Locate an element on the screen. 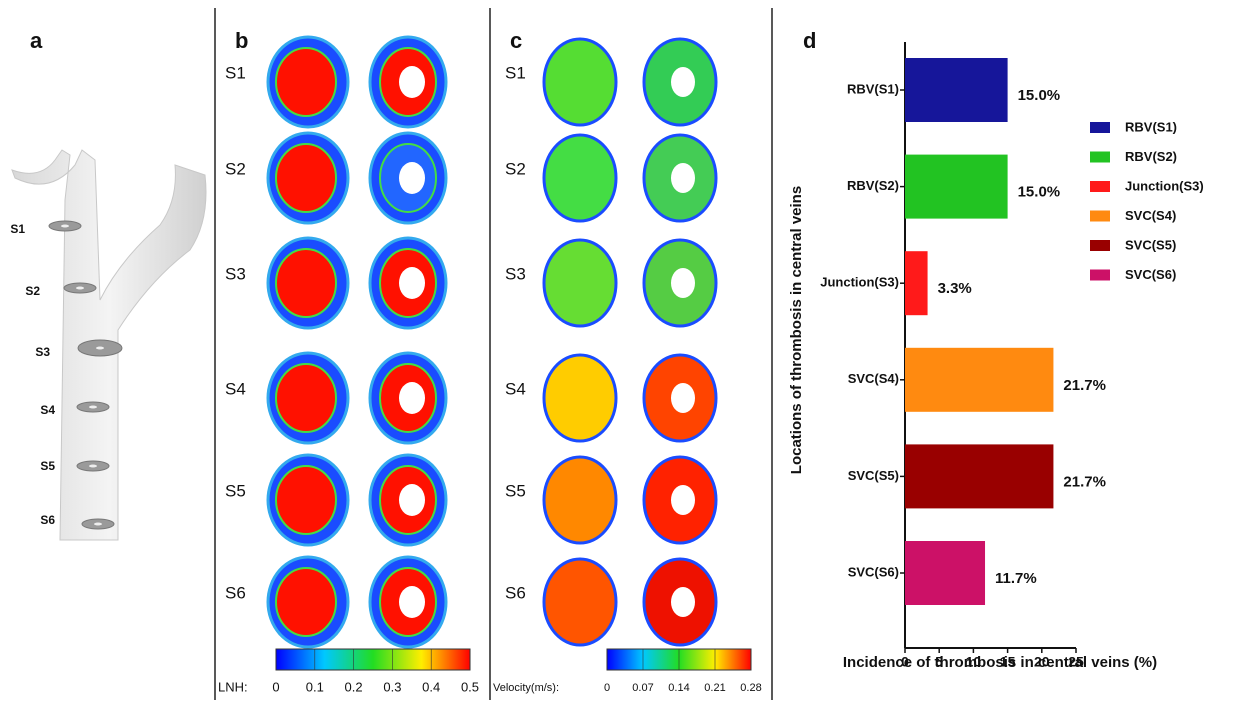 The height and width of the screenshot is (706, 1235). value-label: 11.7% is located at coordinates (1016, 578).